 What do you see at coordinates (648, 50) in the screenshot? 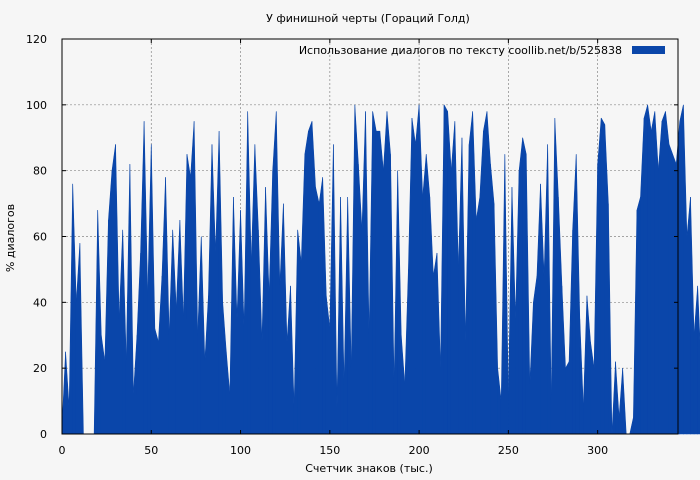
I see `legend-swatch` at bounding box center [648, 50].